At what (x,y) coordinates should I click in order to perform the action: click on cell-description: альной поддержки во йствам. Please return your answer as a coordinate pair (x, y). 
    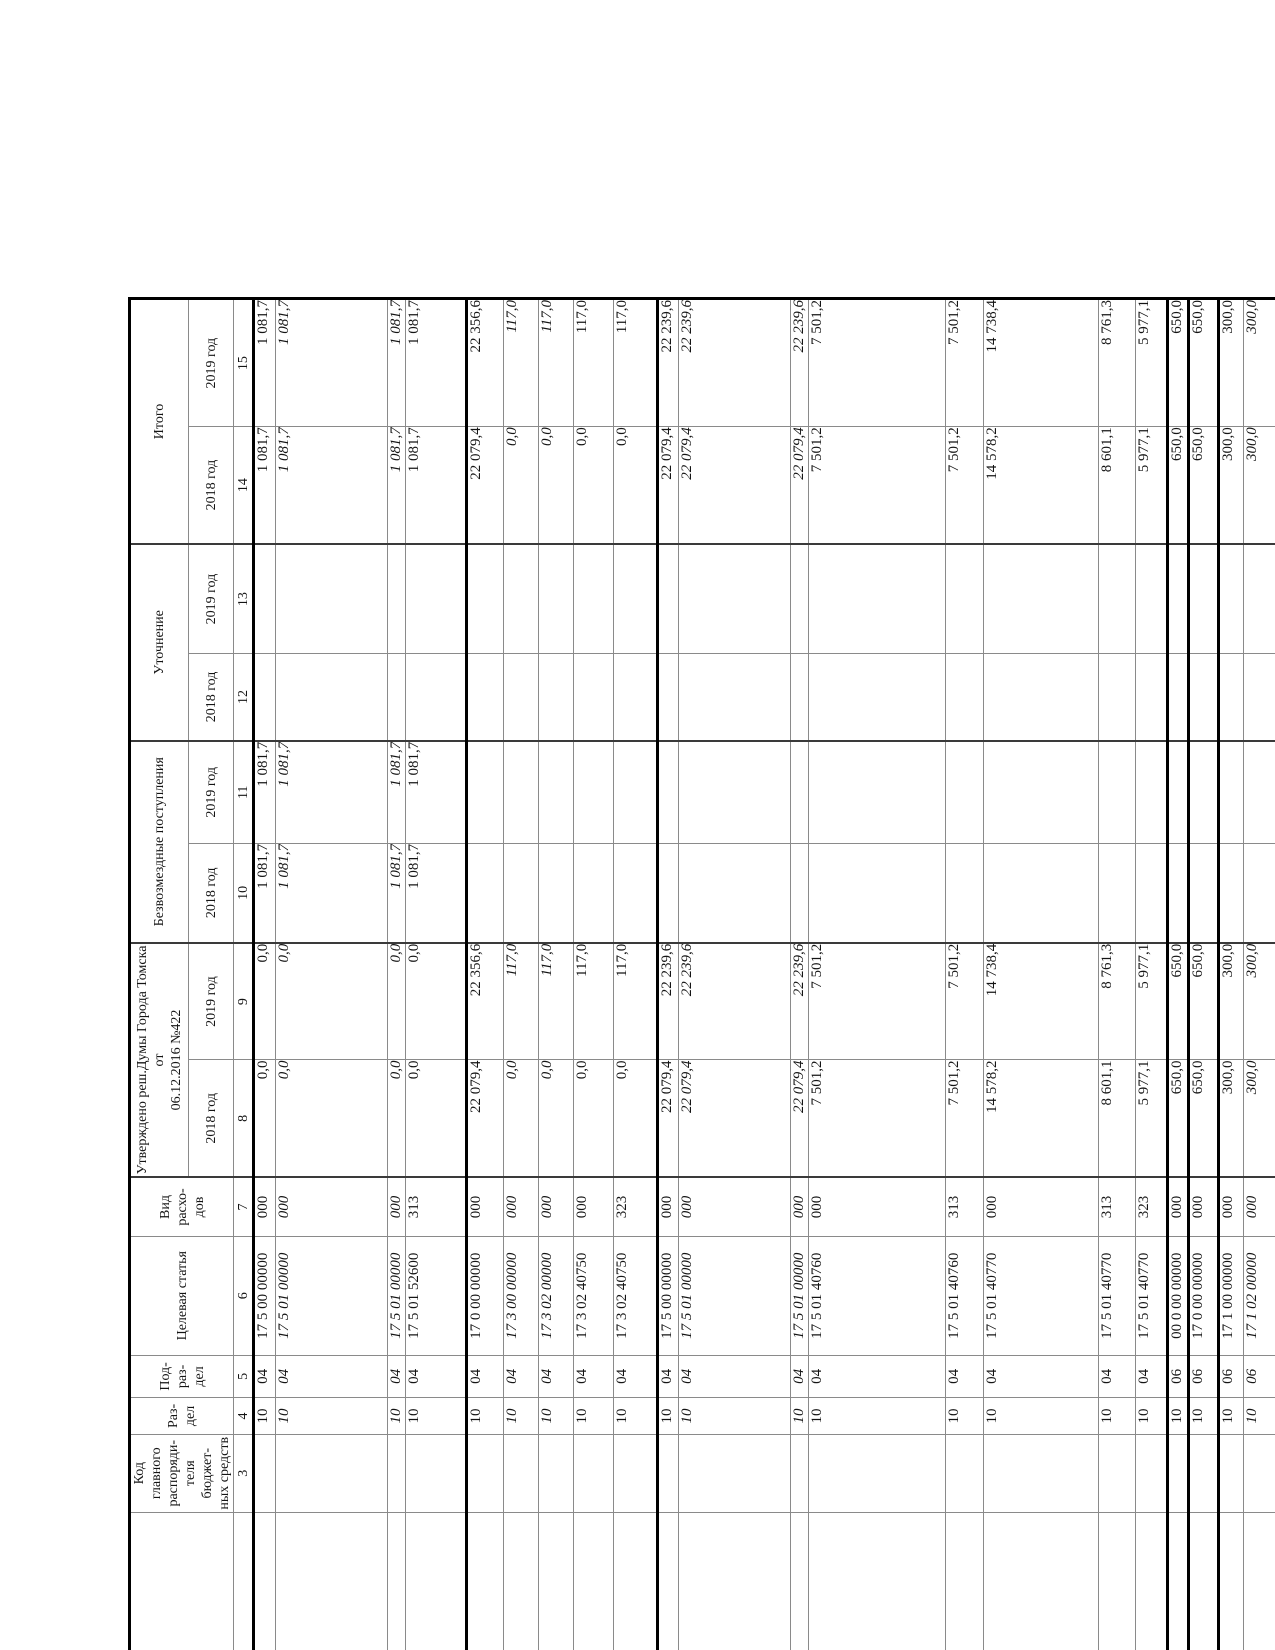
    Looking at the image, I should click on (964, 1581).